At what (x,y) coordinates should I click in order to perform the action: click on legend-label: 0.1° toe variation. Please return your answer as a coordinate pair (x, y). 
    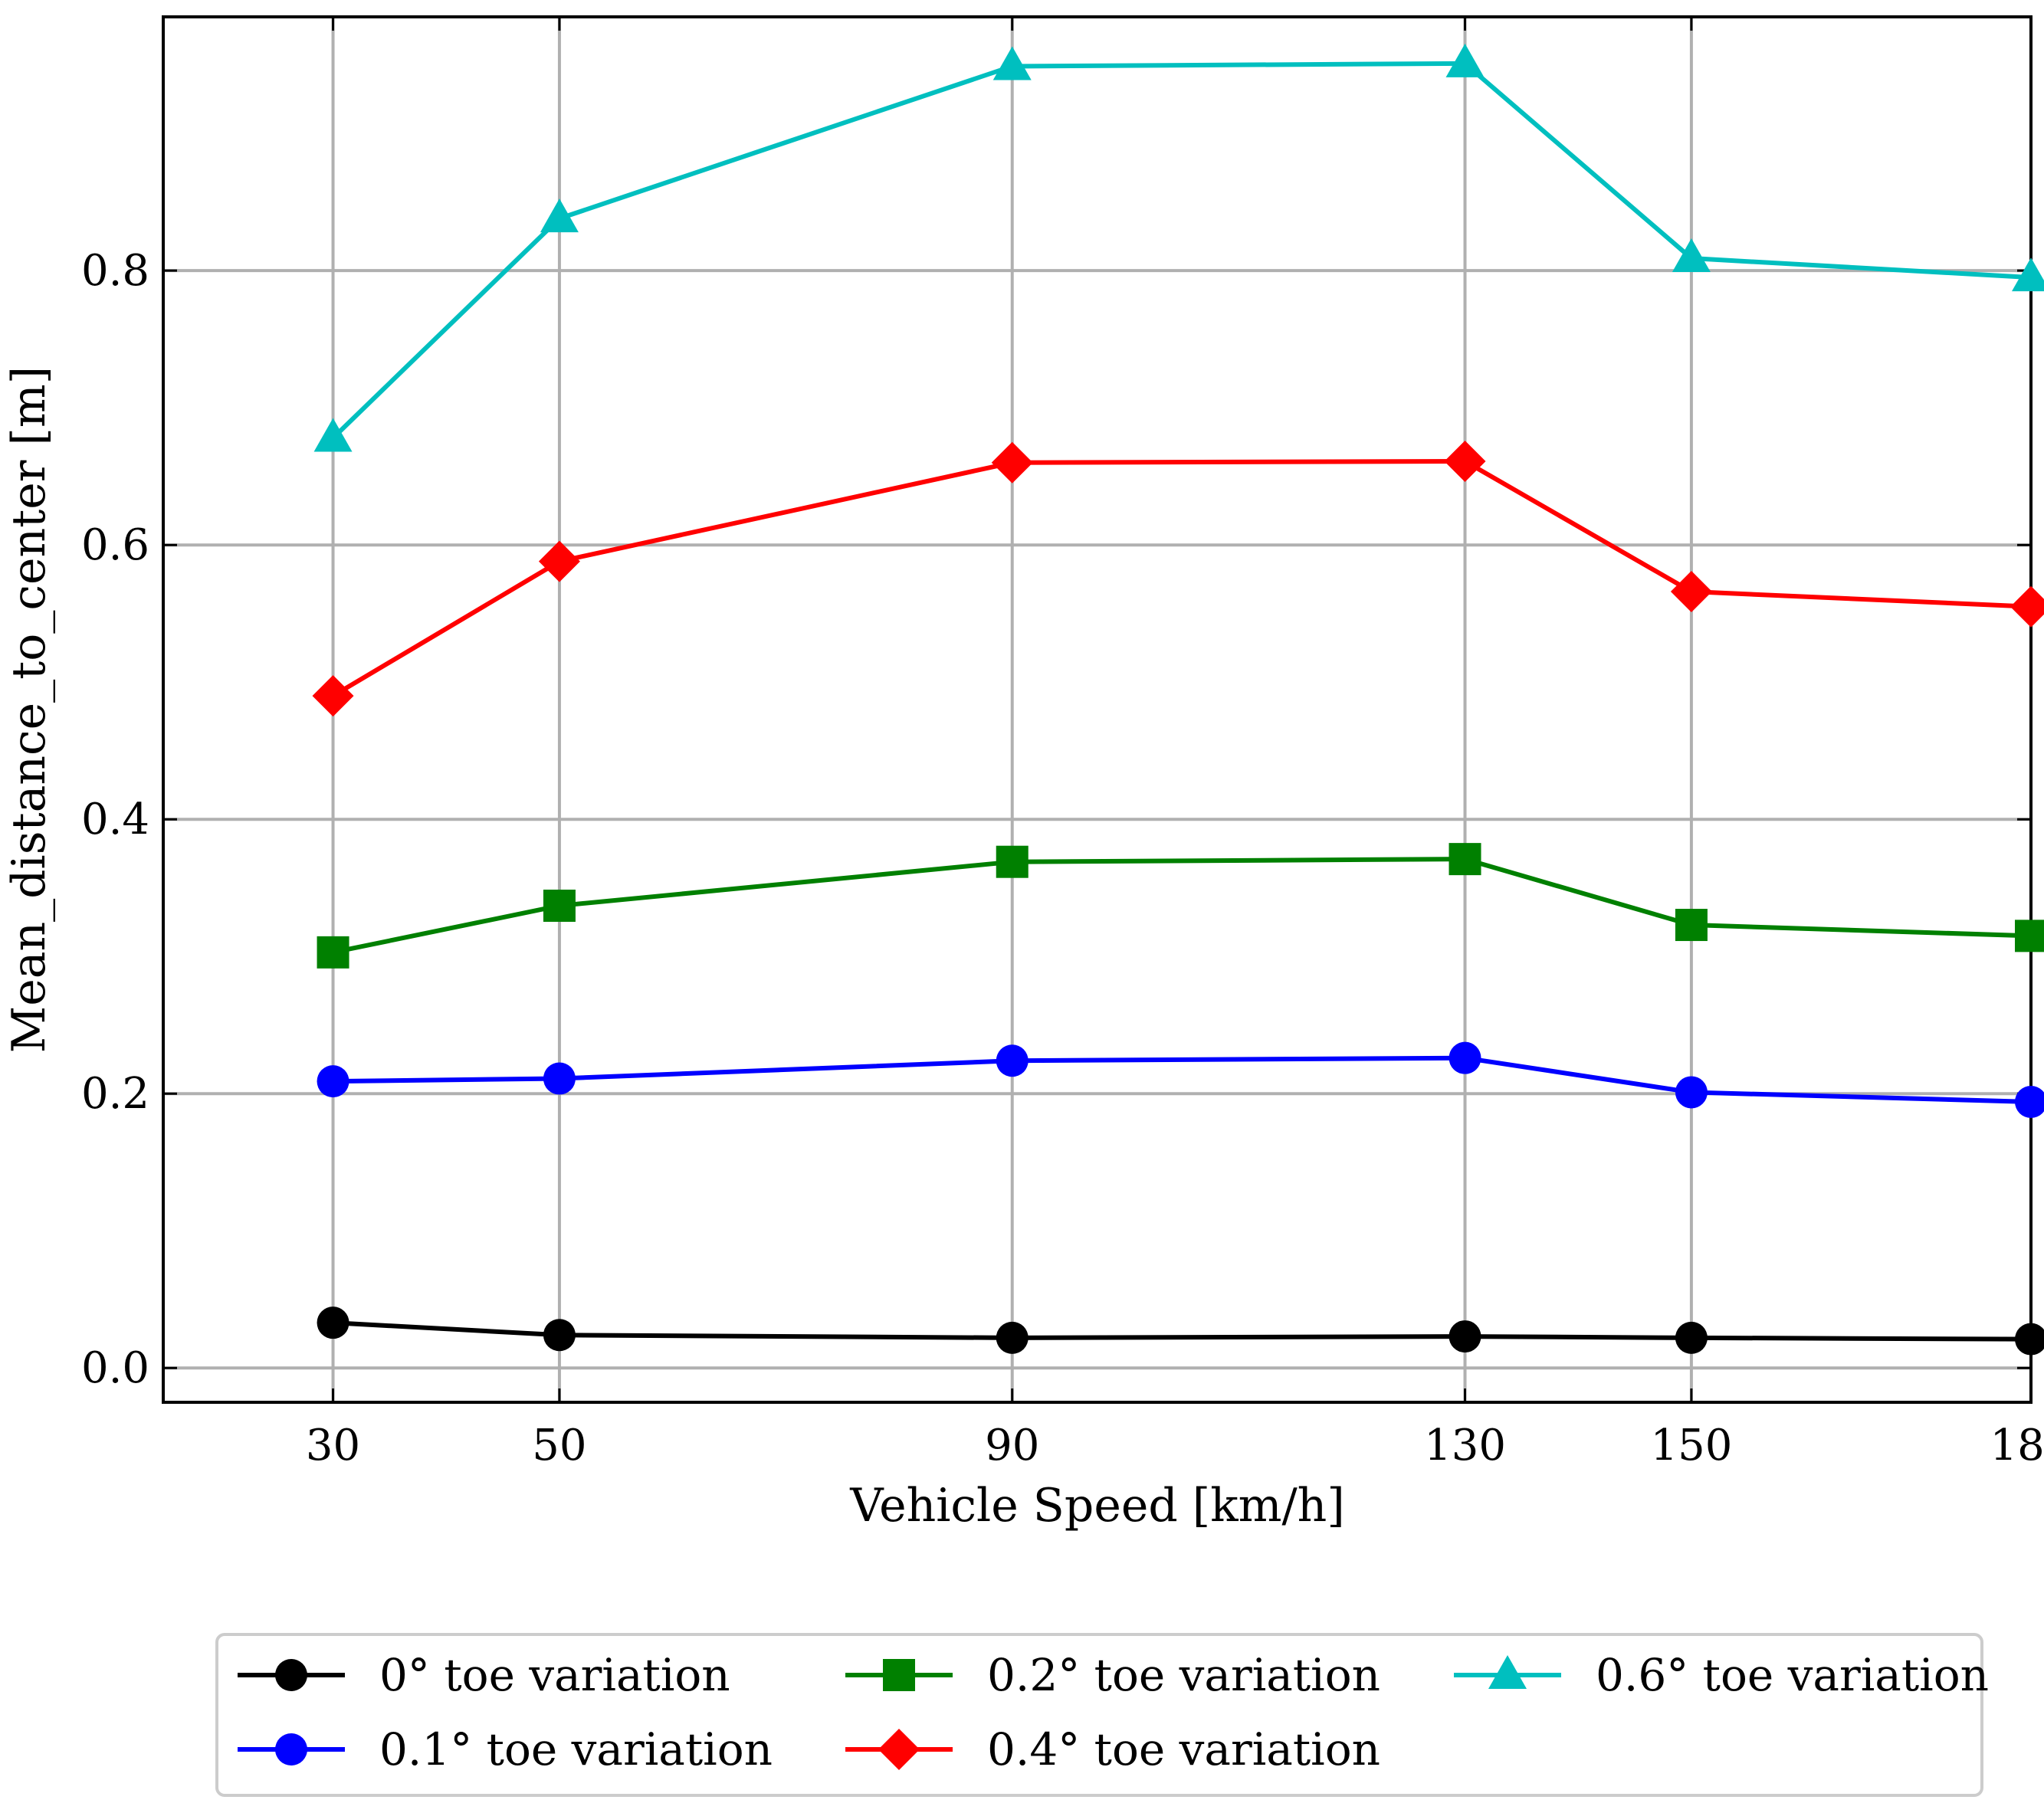
    Looking at the image, I should click on (576, 1749).